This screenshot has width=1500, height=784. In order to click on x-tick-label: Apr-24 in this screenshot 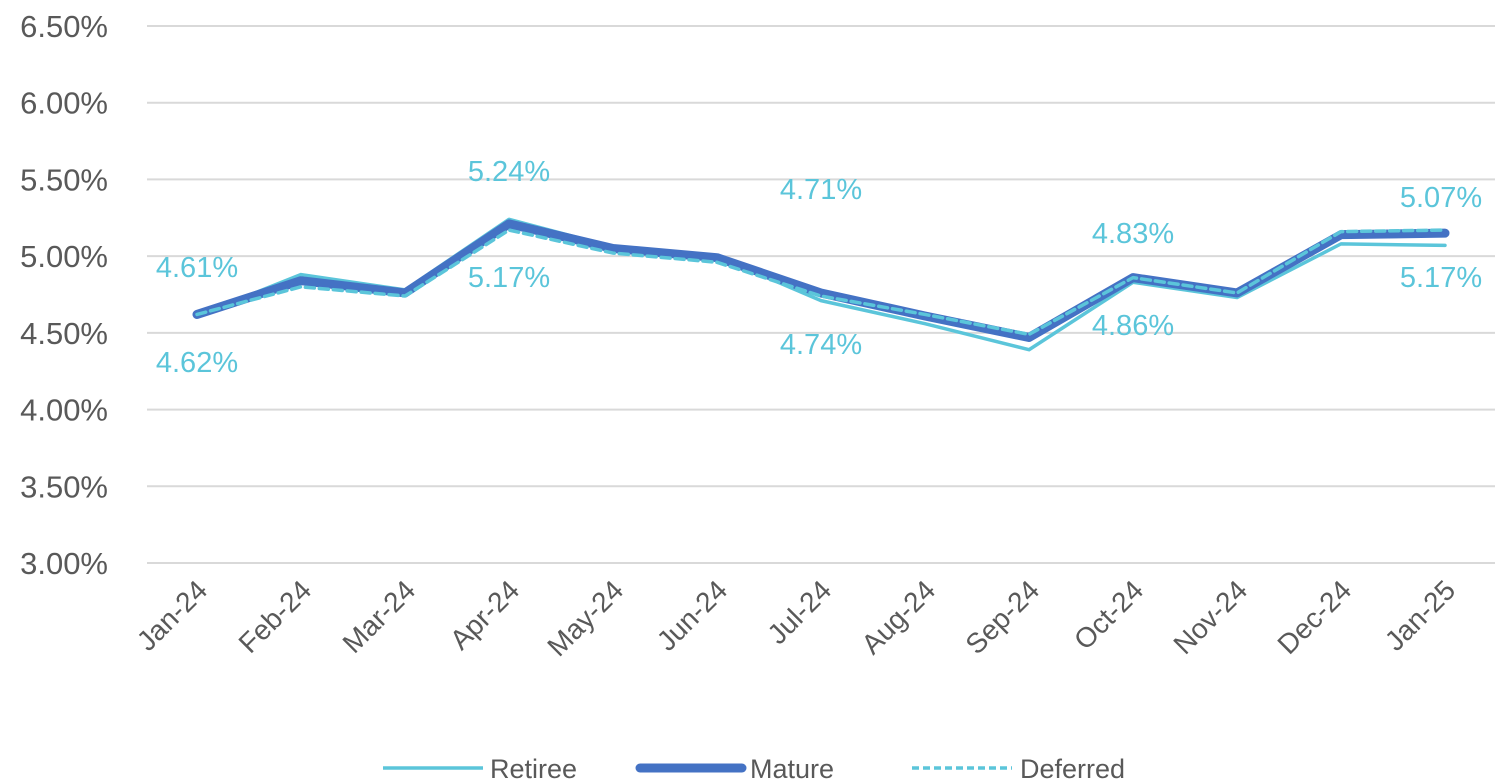, I will do `click(484, 614)`.